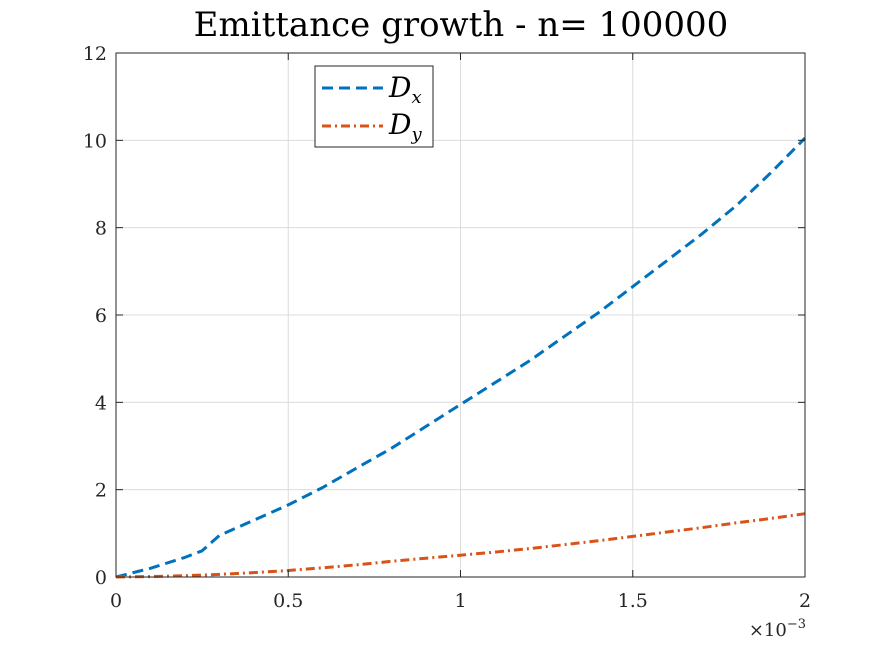 The height and width of the screenshot is (650, 891). Describe the element at coordinates (116, 601) in the screenshot. I see `x-tick-label: 0` at that location.